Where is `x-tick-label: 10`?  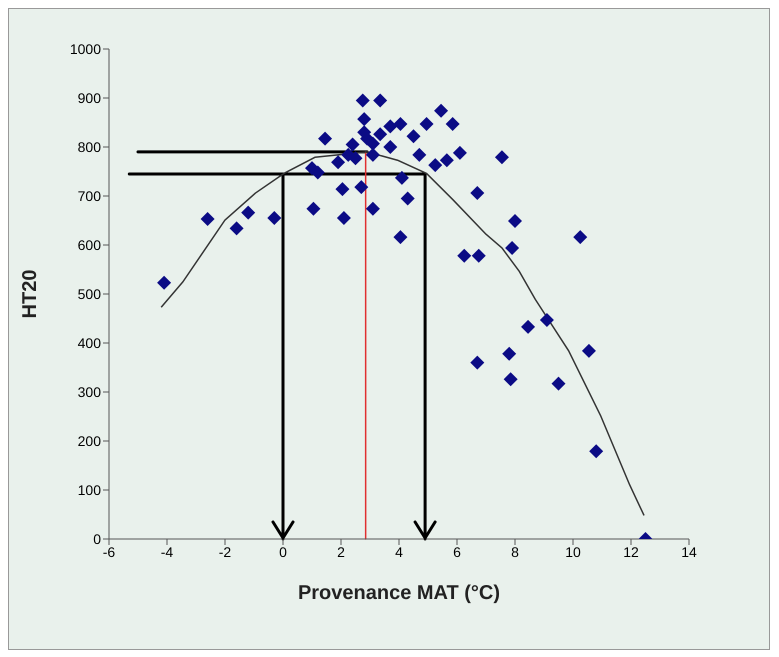
x-tick-label: 10 is located at coordinates (573, 552).